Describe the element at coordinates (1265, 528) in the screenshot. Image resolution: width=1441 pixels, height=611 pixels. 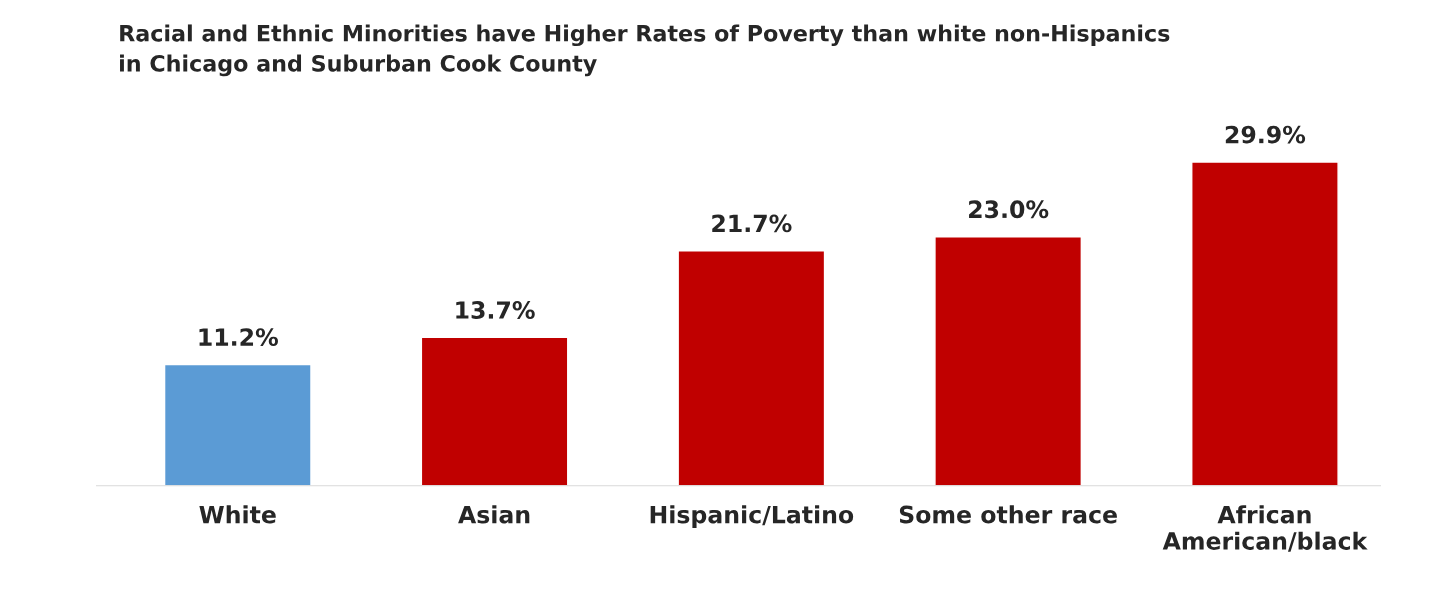
I see `x-tick-label: African American/black` at that location.